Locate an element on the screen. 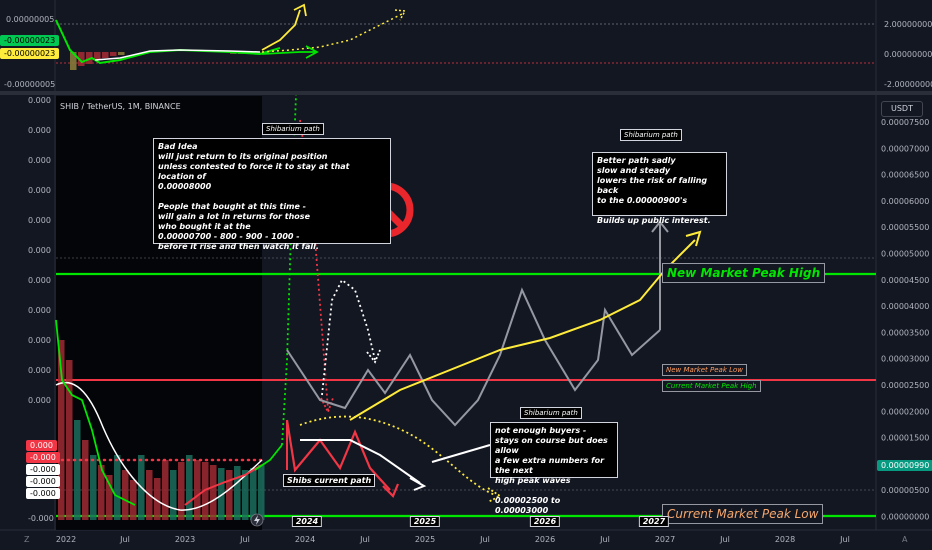  white-dotted-arrowhead is located at coordinates (373, 356).